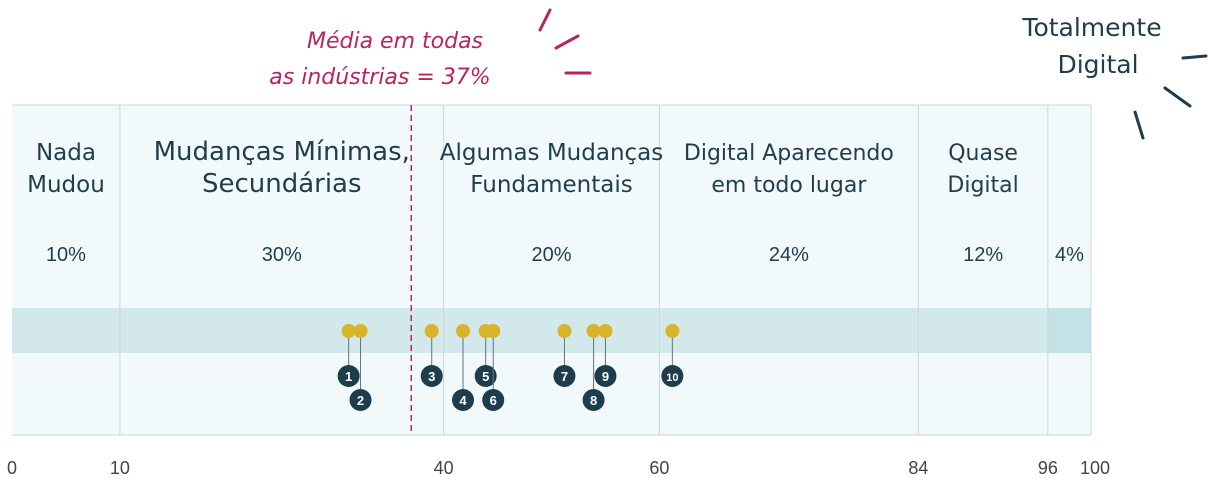  I want to click on segment-percent: 24%, so click(789, 255).